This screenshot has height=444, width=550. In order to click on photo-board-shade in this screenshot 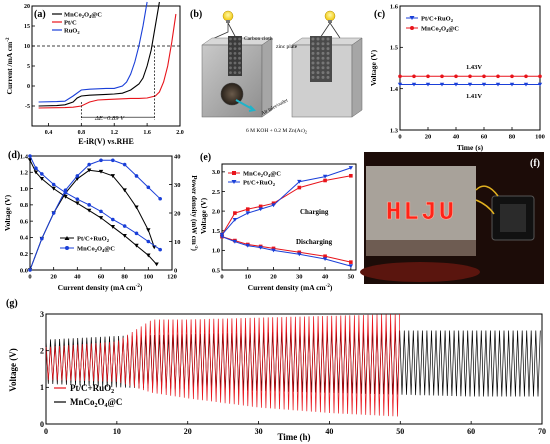, I will do `click(421, 248)`.